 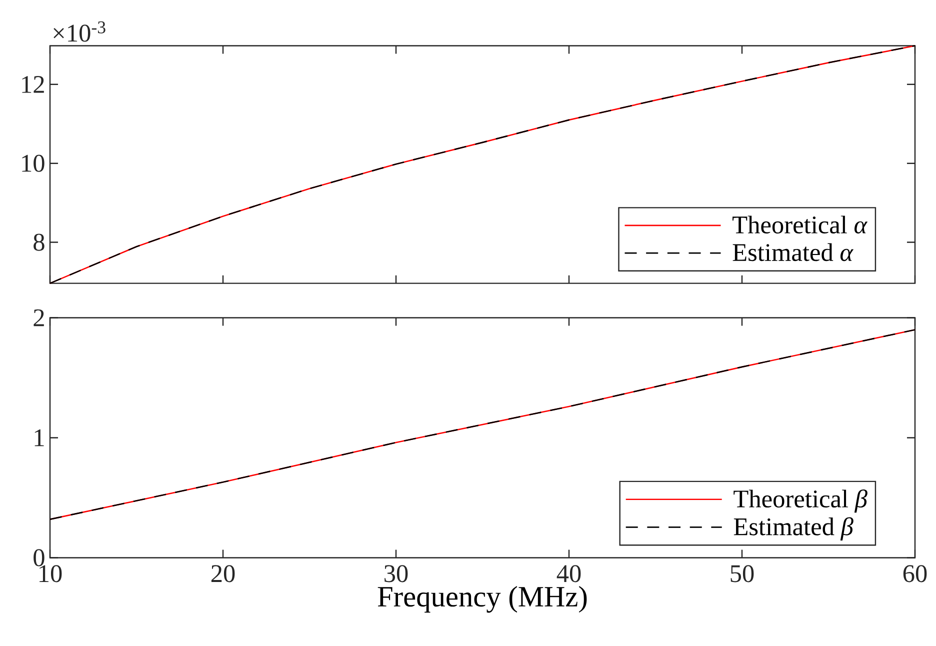 I want to click on y-tick-label: 2, so click(x=39, y=317).